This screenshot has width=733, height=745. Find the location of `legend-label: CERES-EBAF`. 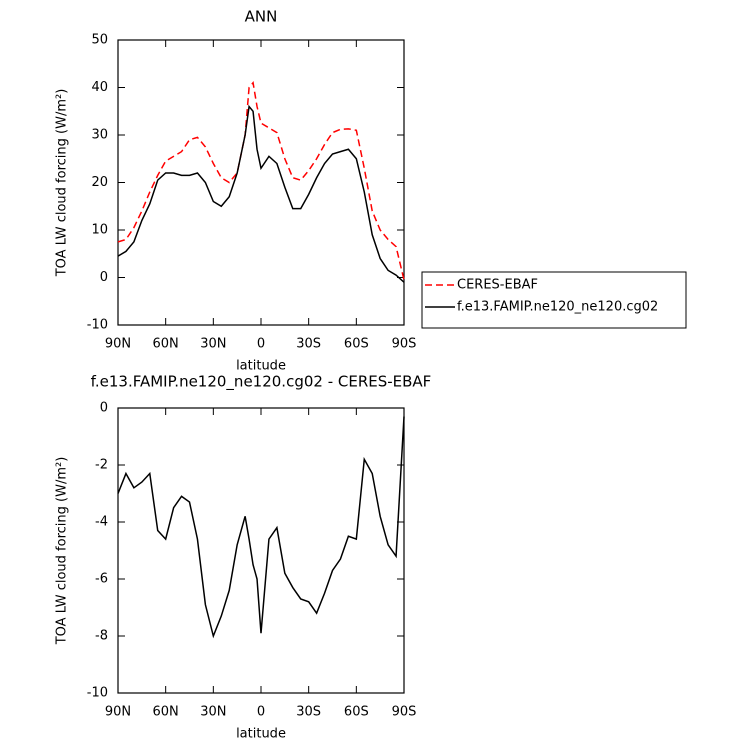

legend-label: CERES-EBAF is located at coordinates (497, 285).